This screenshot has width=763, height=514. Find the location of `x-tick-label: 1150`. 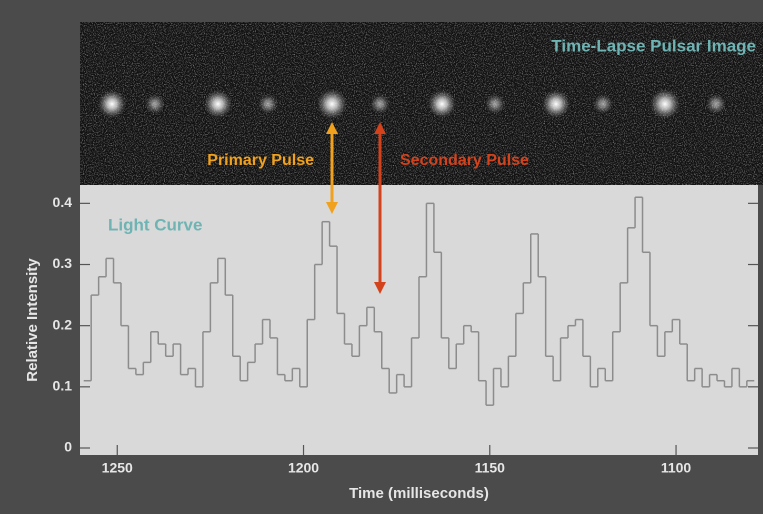

x-tick-label: 1150 is located at coordinates (490, 468).